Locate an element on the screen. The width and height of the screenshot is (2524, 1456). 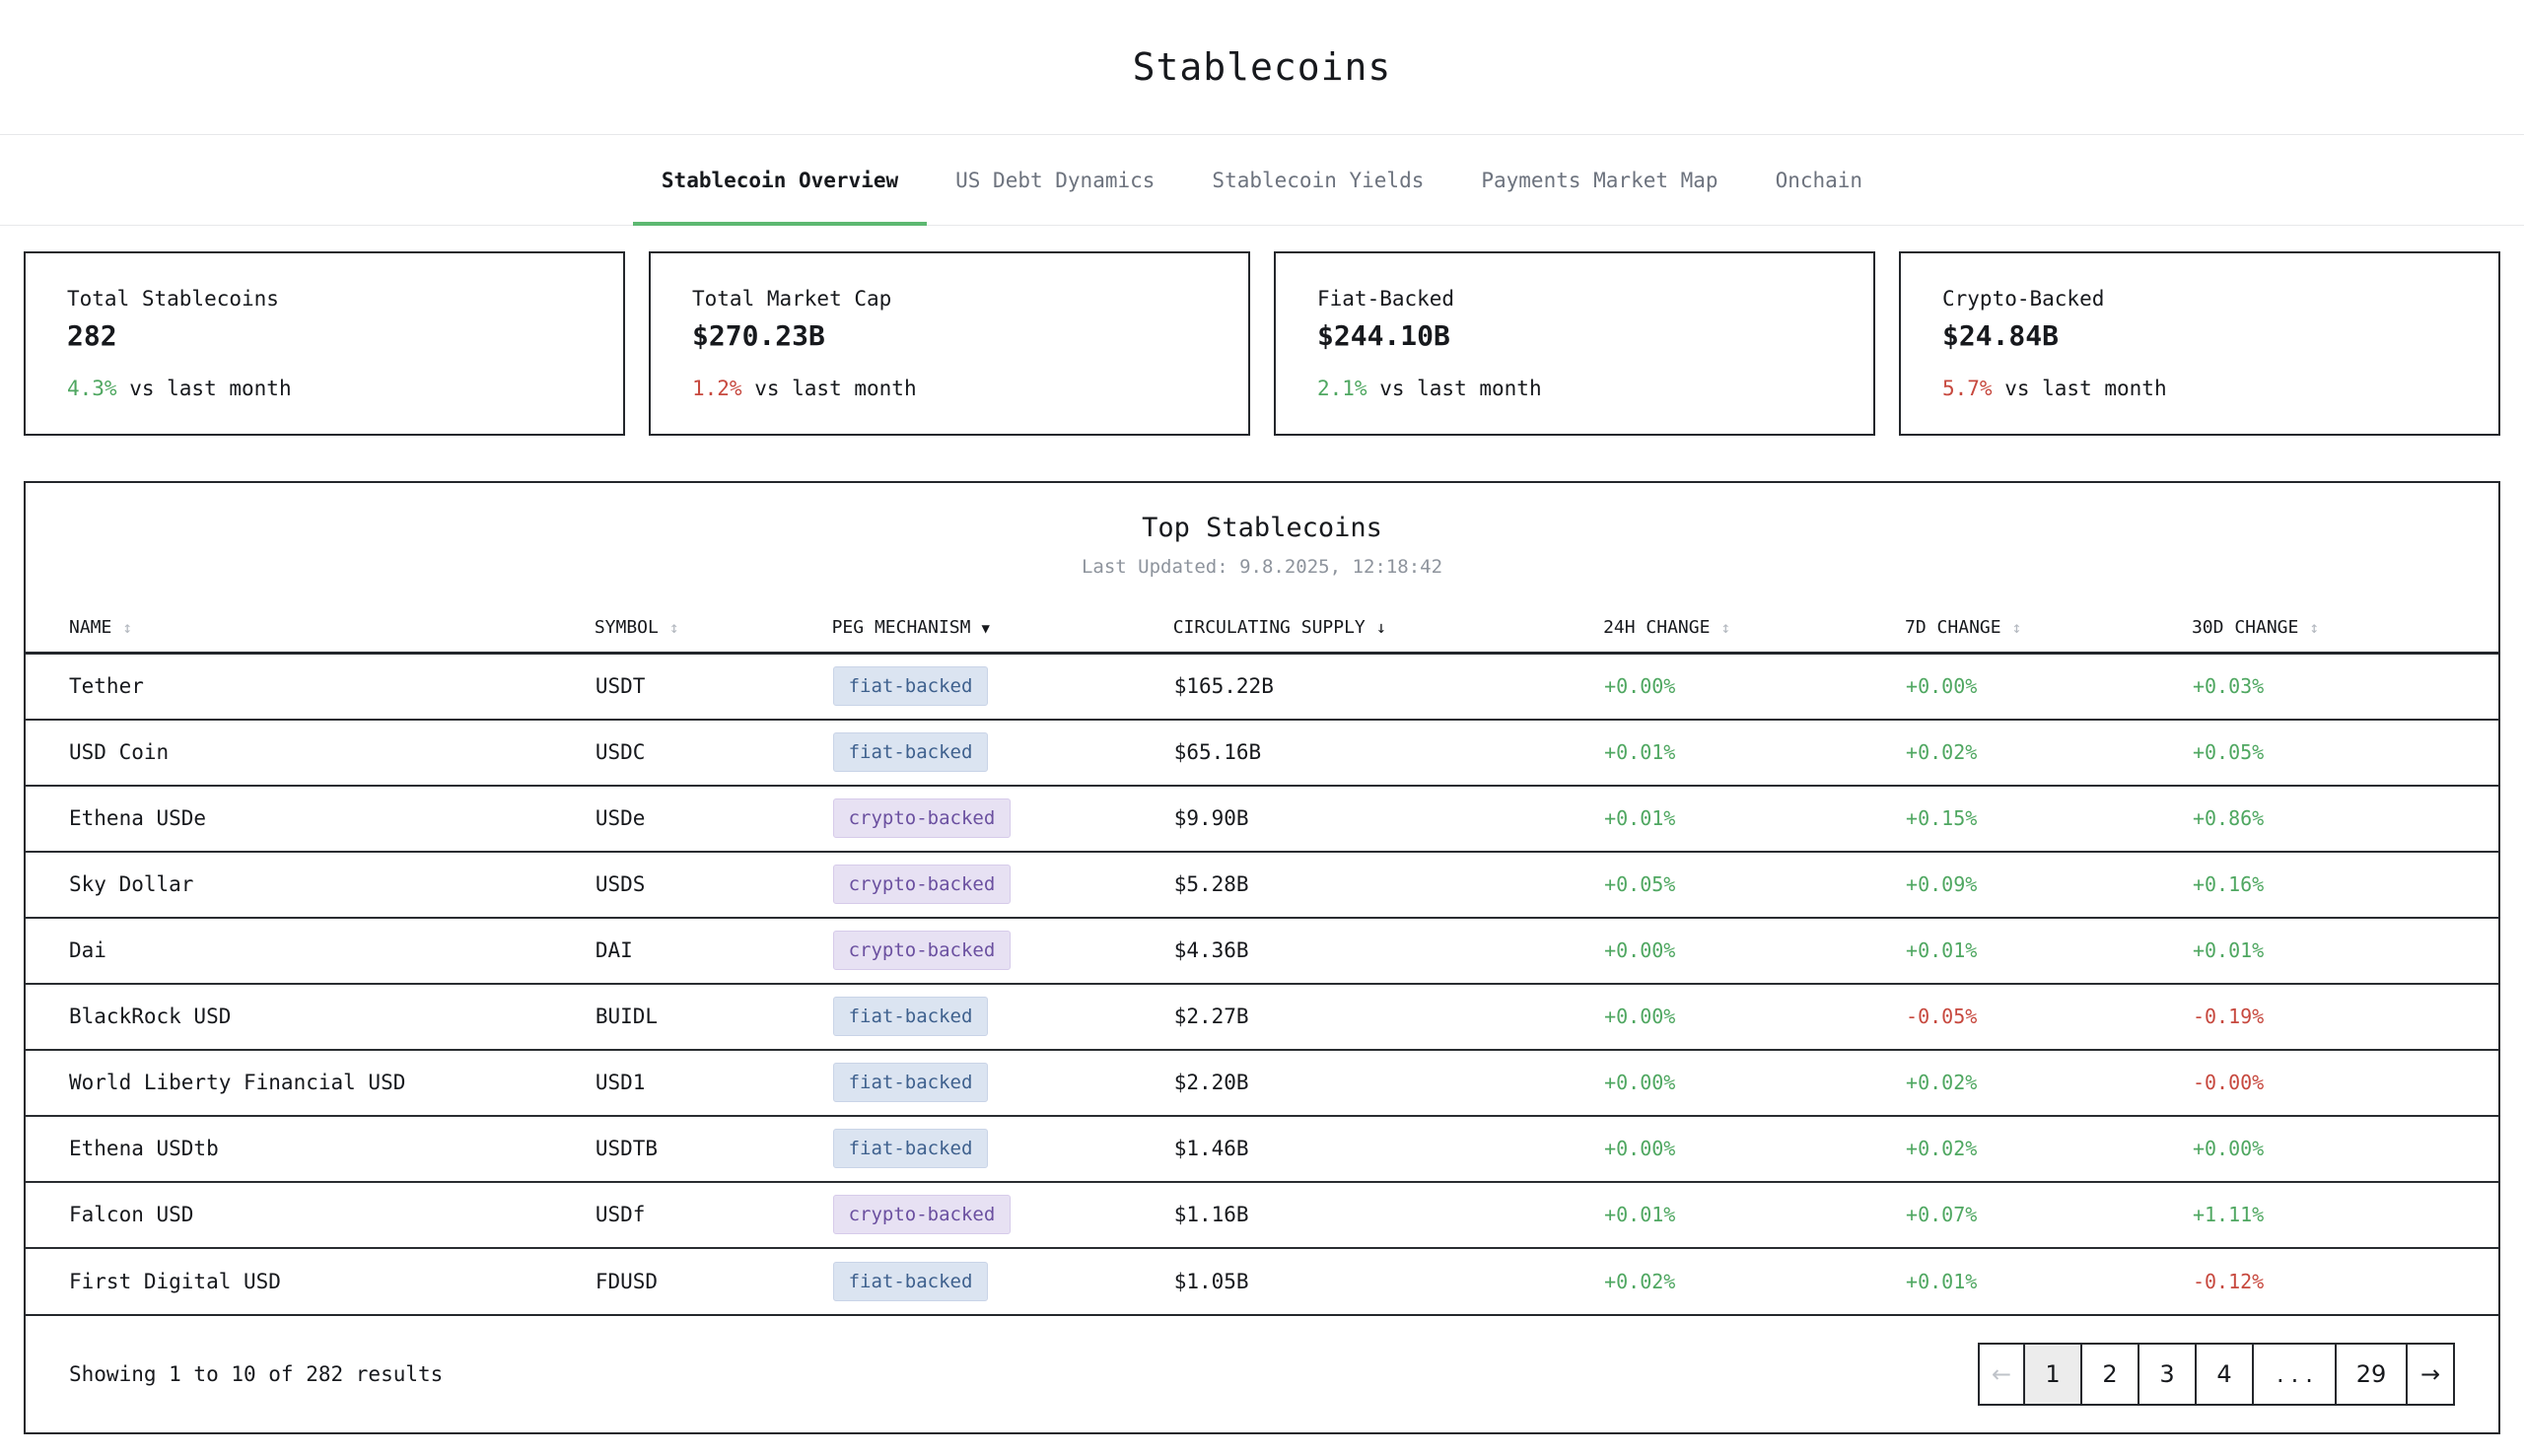
page-29-button: 29 is located at coordinates (2373, 1374).